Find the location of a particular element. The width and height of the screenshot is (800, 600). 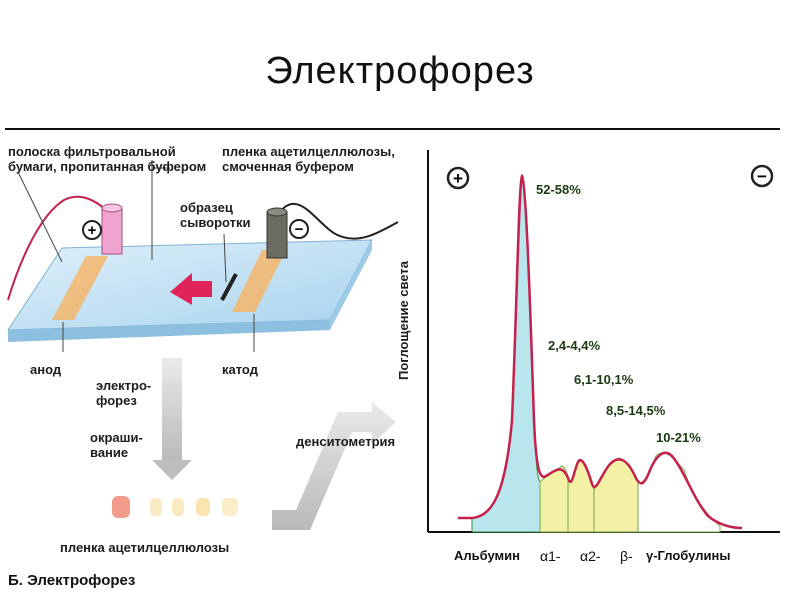

label-step-staining: окраши-вание is located at coordinates (116, 445).